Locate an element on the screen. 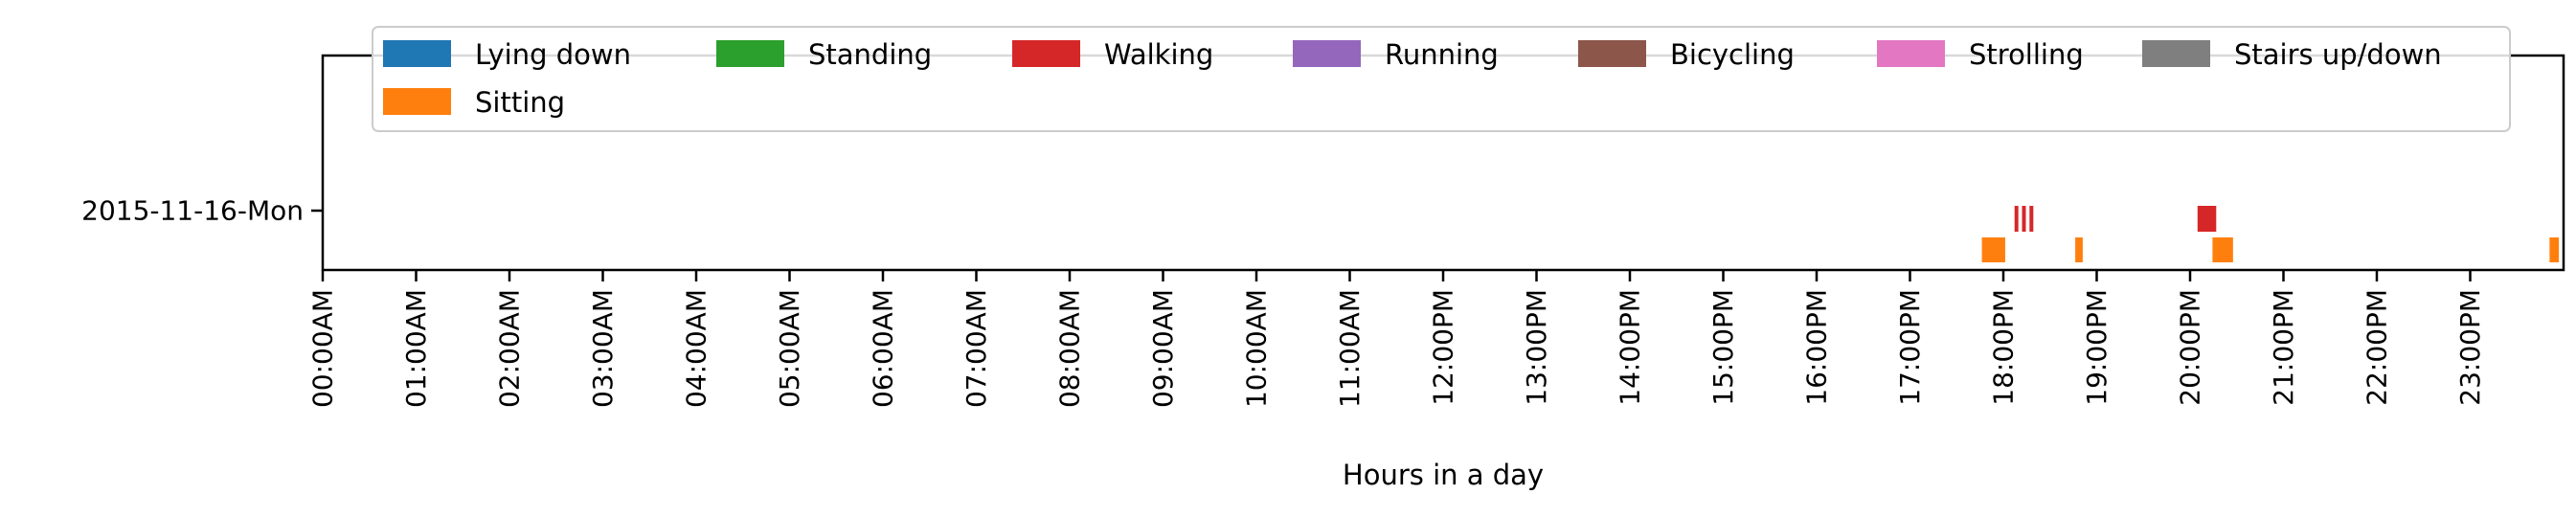  x-tick-label: 22:00PM is located at coordinates (2377, 347).